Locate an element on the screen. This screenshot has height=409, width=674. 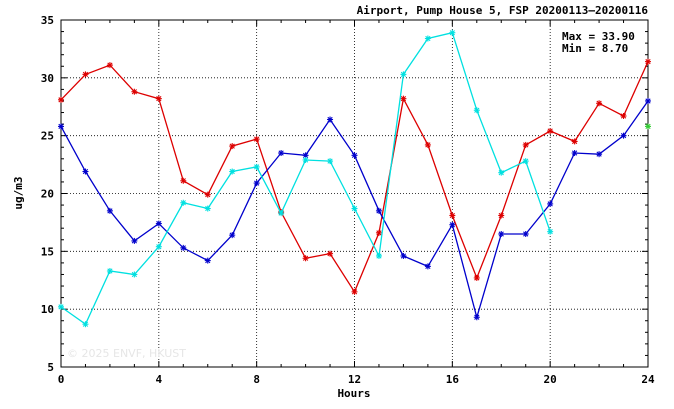
x-tick-label: 20 is located at coordinates (550, 379).